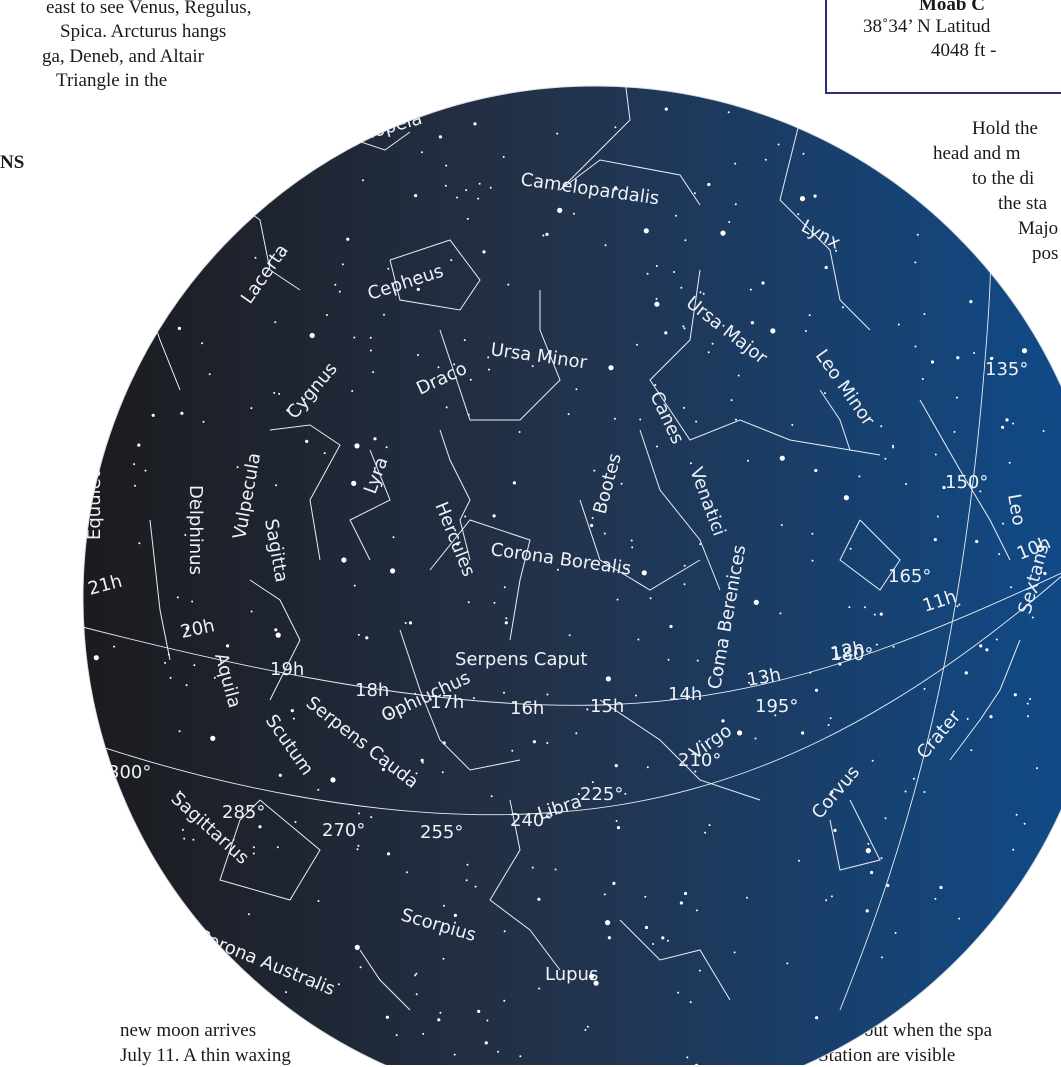 This screenshot has width=1061, height=1067. I want to click on degree-label: 225°, so click(601, 794).